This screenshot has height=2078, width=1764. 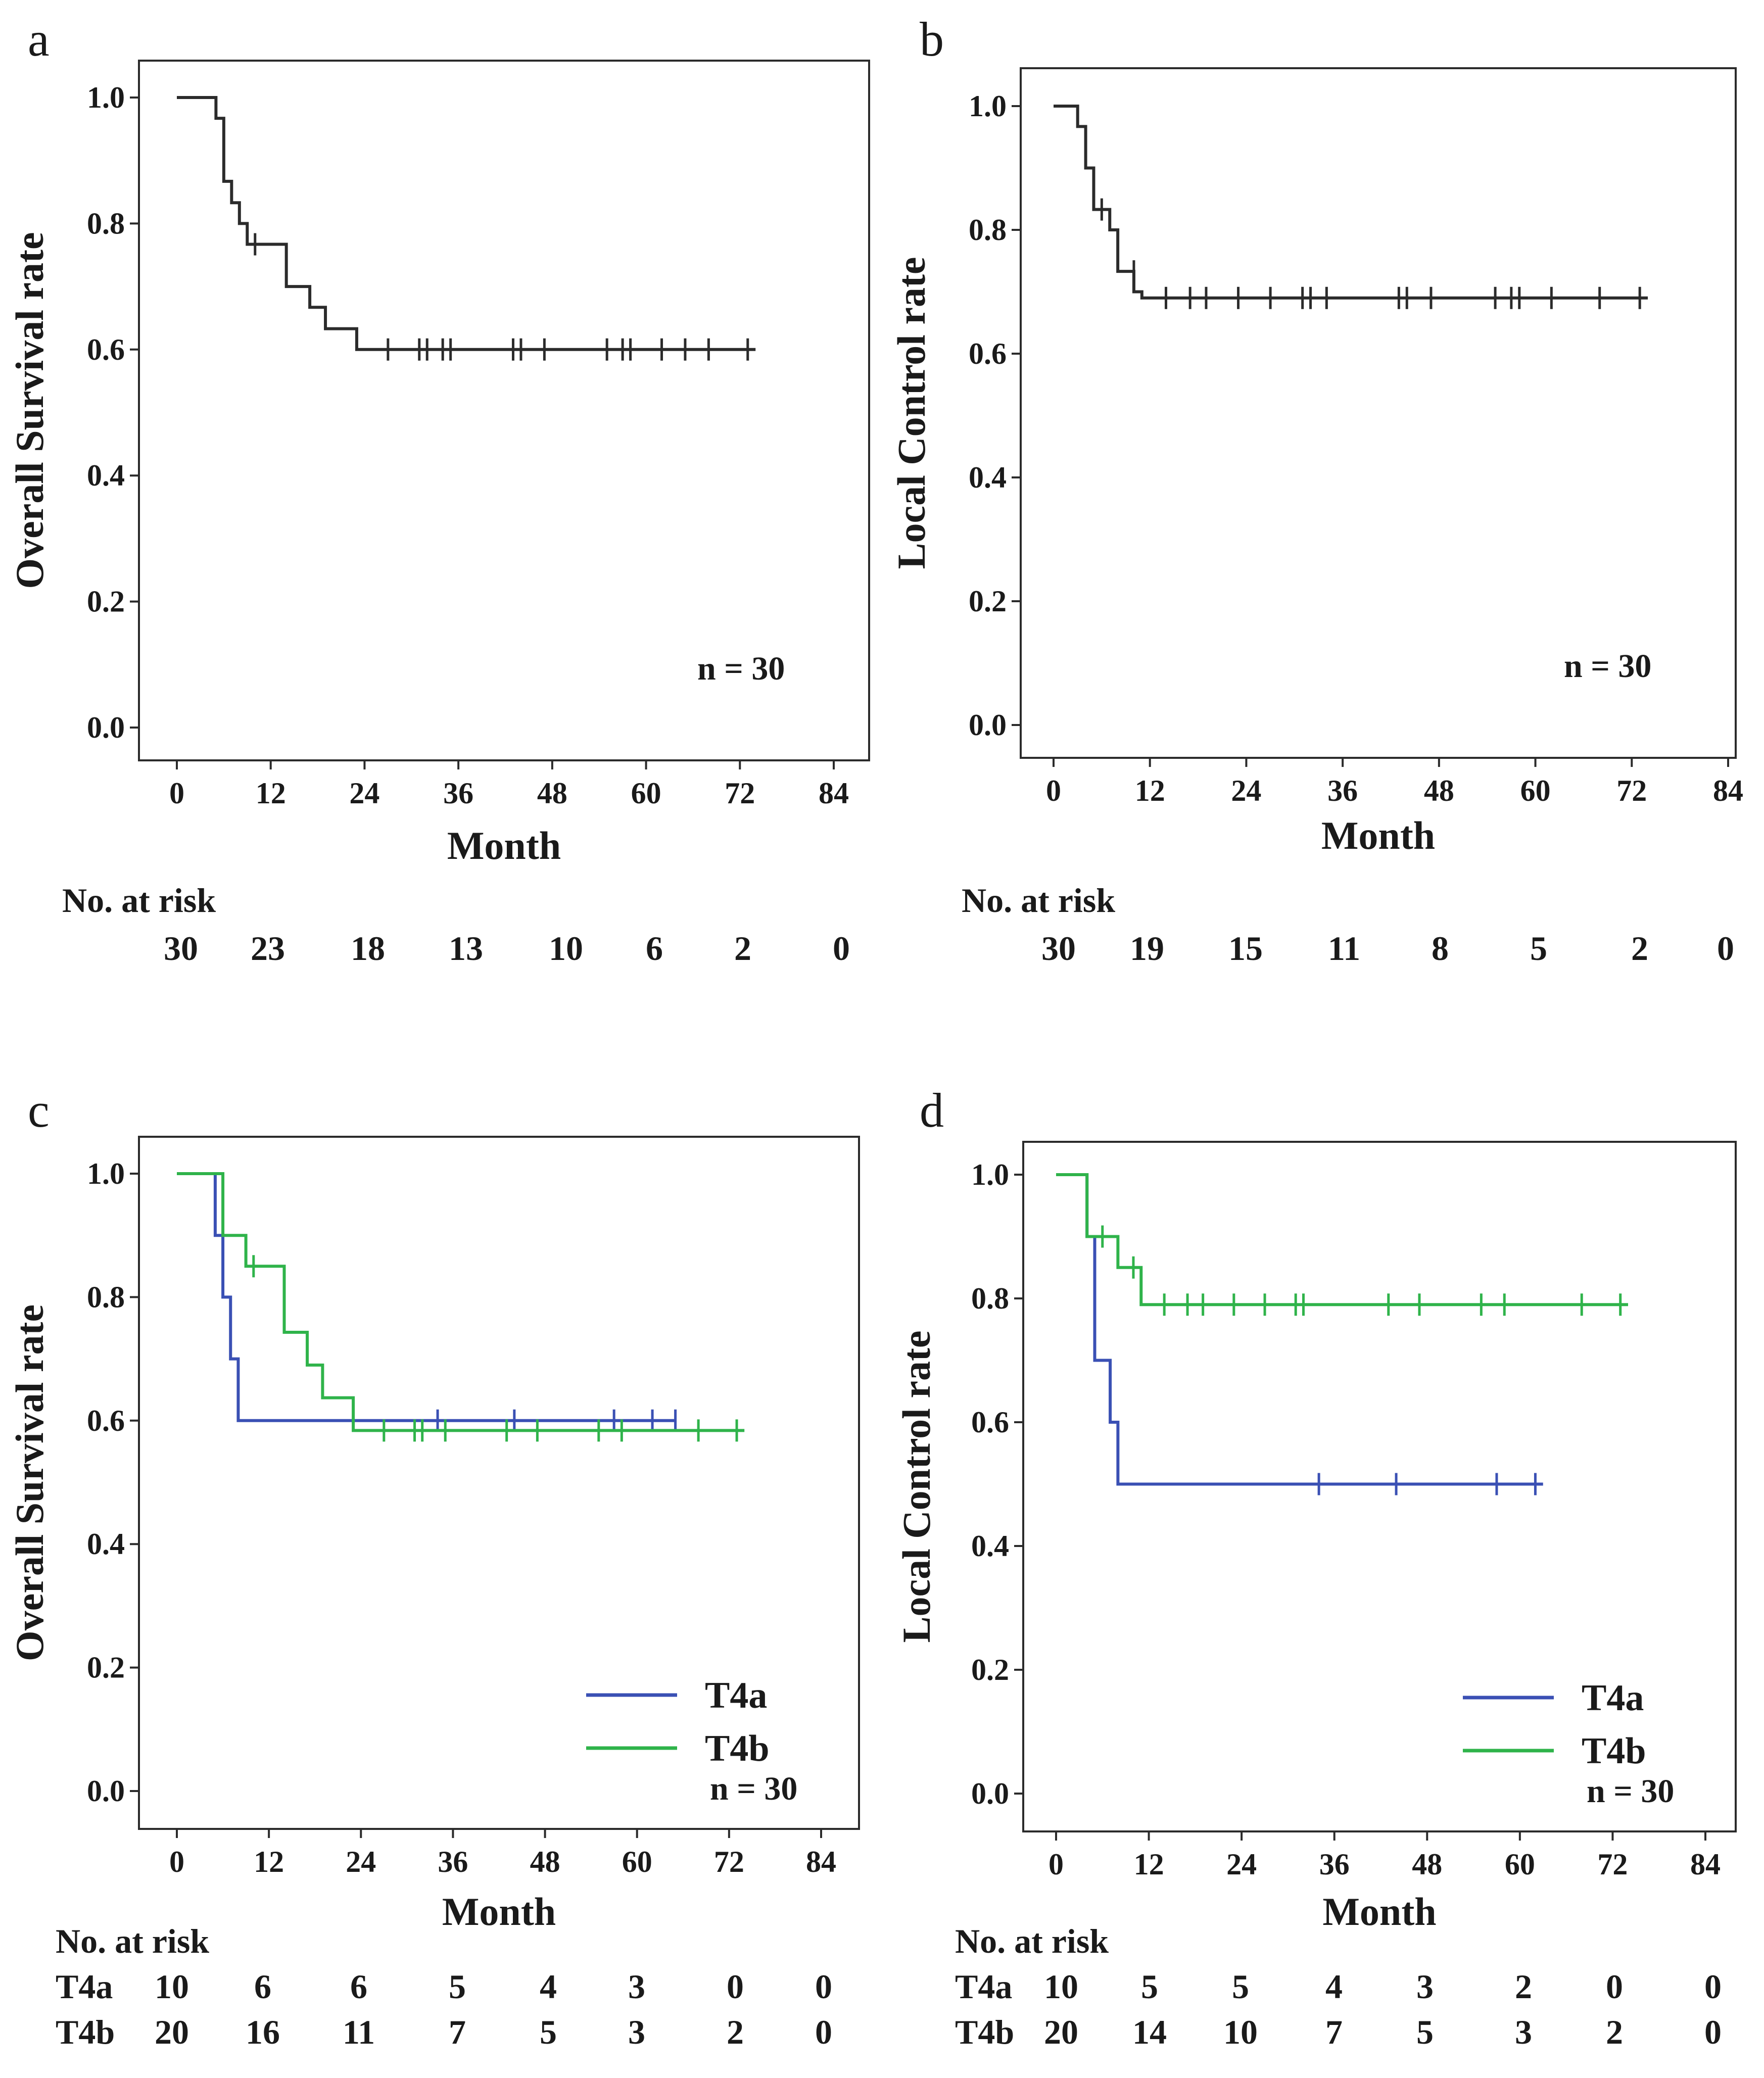 I want to click on panel-letter: b, so click(x=932, y=39).